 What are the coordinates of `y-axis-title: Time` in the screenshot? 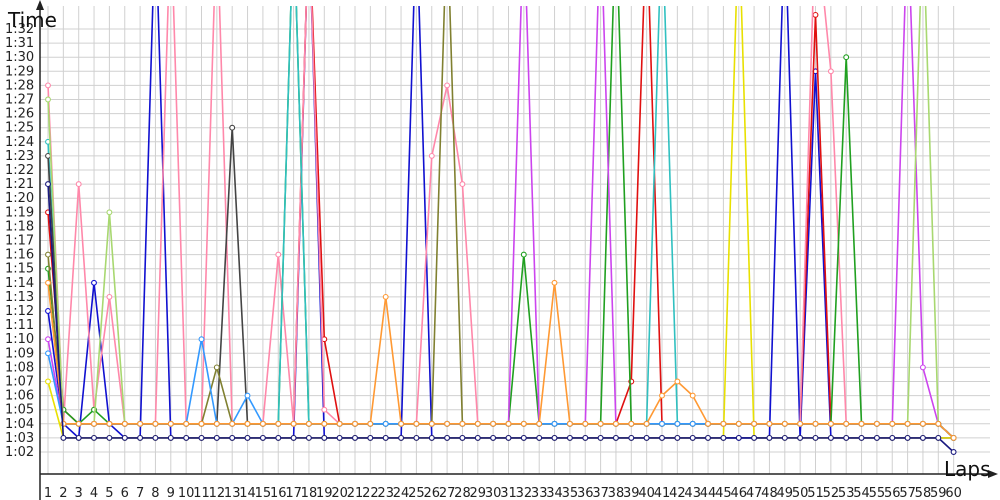 It's located at (32, 20).